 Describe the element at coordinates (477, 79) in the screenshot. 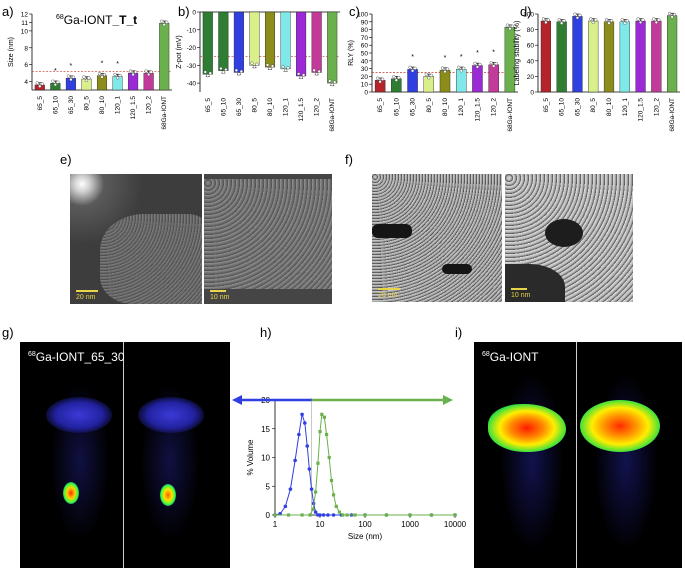

I see `bar-120_1.5` at that location.